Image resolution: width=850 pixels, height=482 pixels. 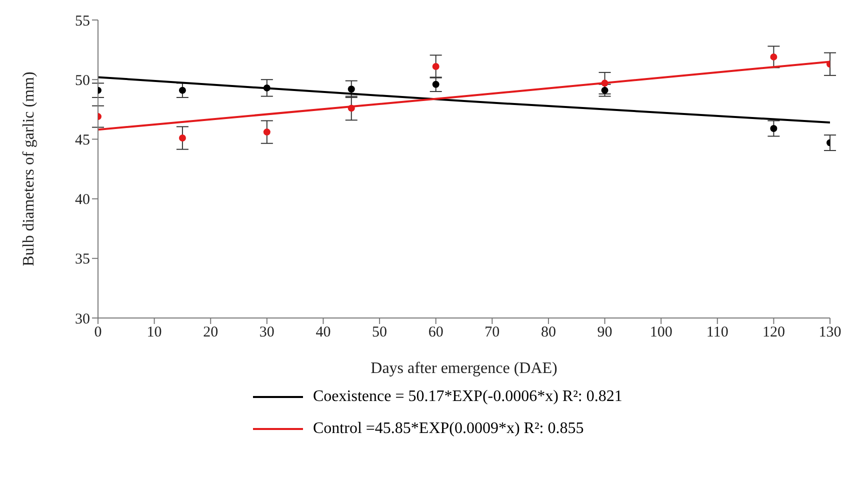 What do you see at coordinates (98, 332) in the screenshot?
I see `x-tick-label: 0` at bounding box center [98, 332].